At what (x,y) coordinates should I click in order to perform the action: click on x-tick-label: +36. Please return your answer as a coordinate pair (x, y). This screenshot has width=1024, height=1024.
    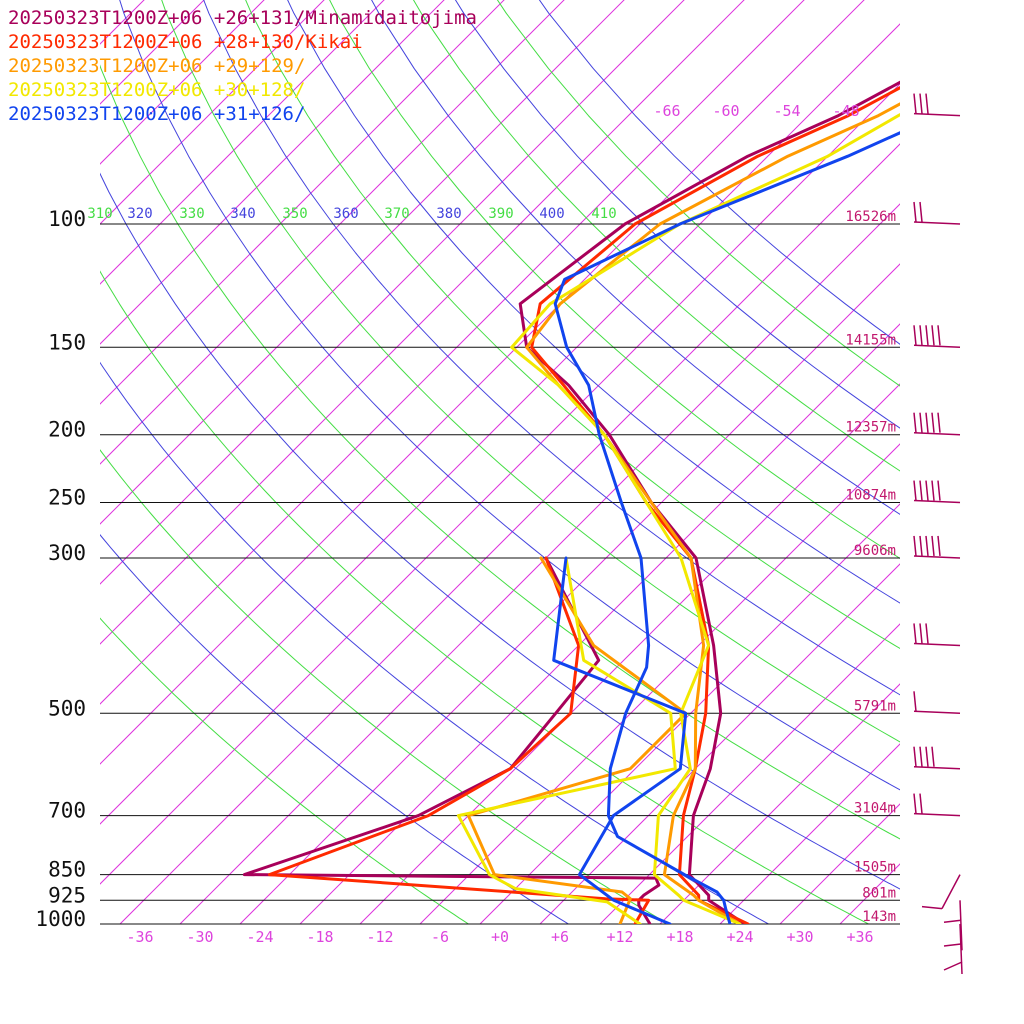
    Looking at the image, I should click on (859, 937).